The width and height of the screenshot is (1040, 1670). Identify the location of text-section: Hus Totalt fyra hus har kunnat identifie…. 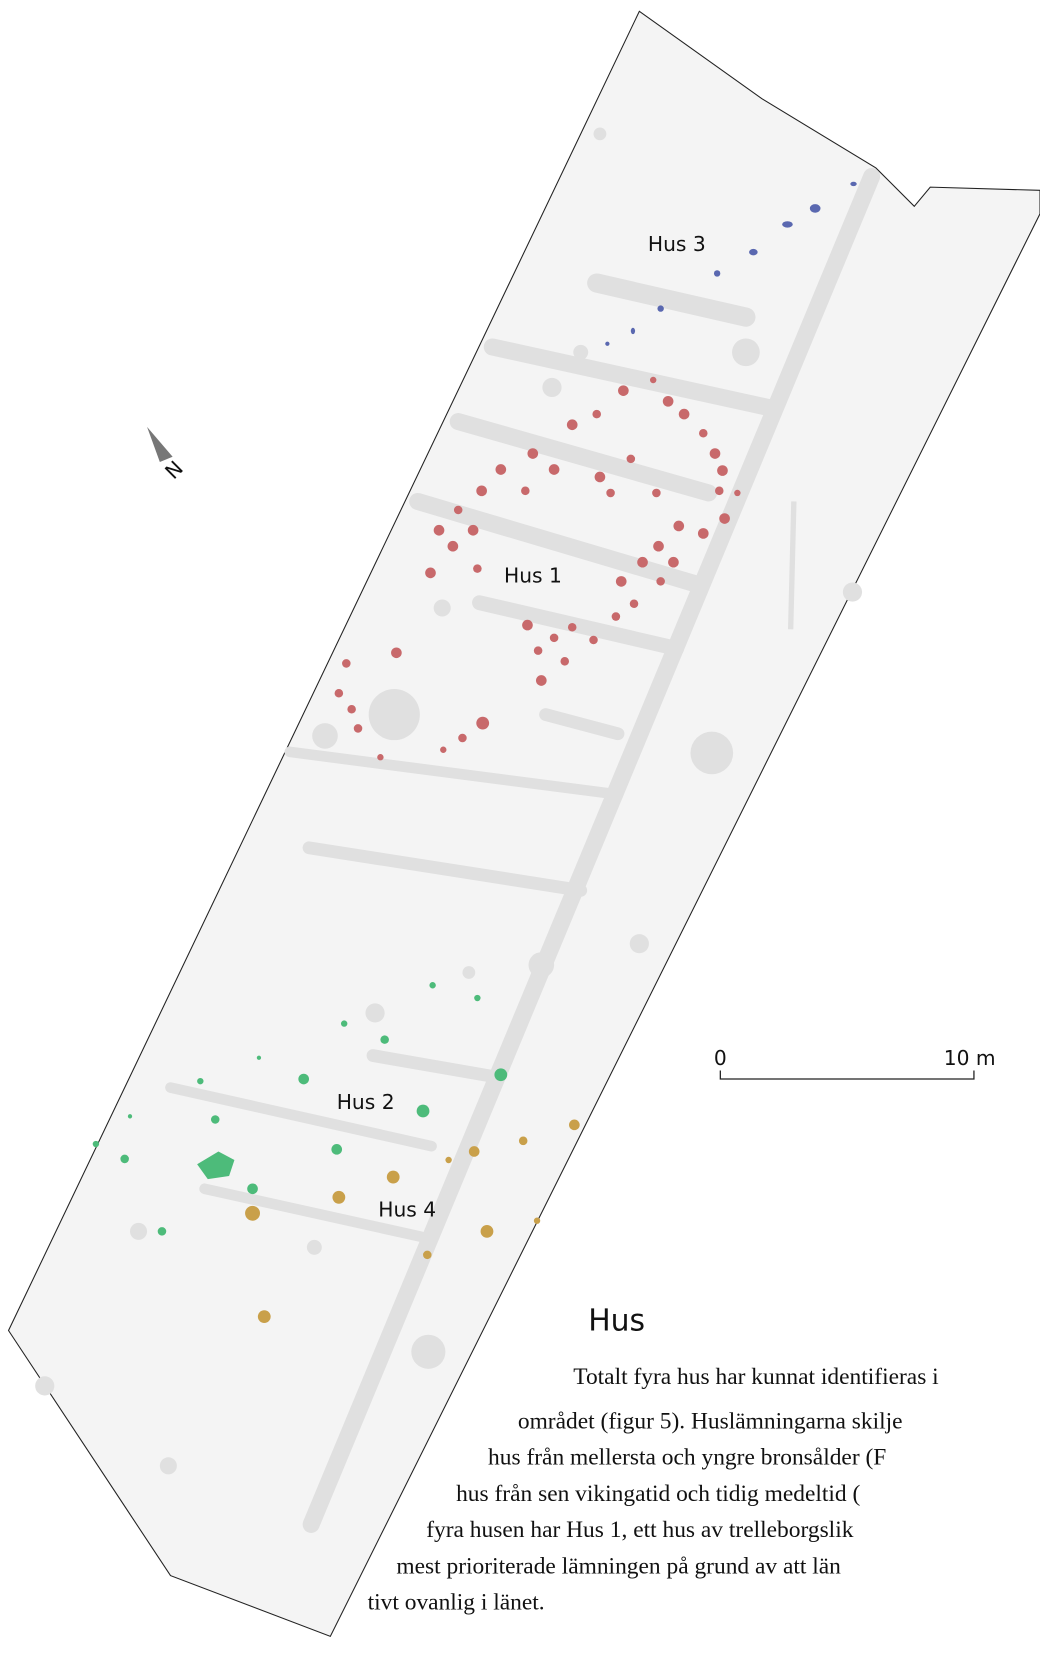
(654, 1459).